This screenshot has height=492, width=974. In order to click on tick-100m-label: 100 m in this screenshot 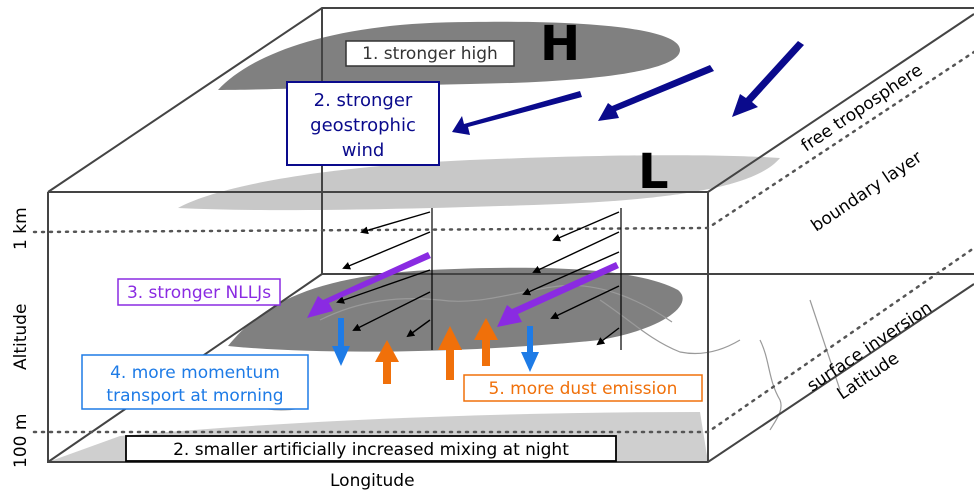, I will do `click(21, 441)`.